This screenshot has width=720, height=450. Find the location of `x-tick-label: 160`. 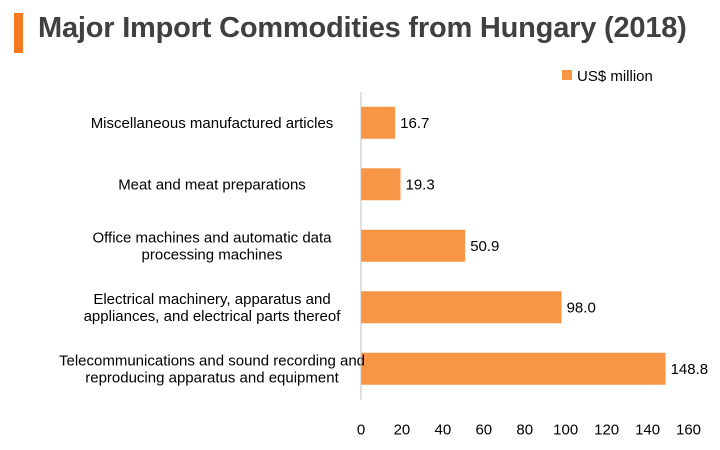

x-tick-label: 160 is located at coordinates (688, 430).